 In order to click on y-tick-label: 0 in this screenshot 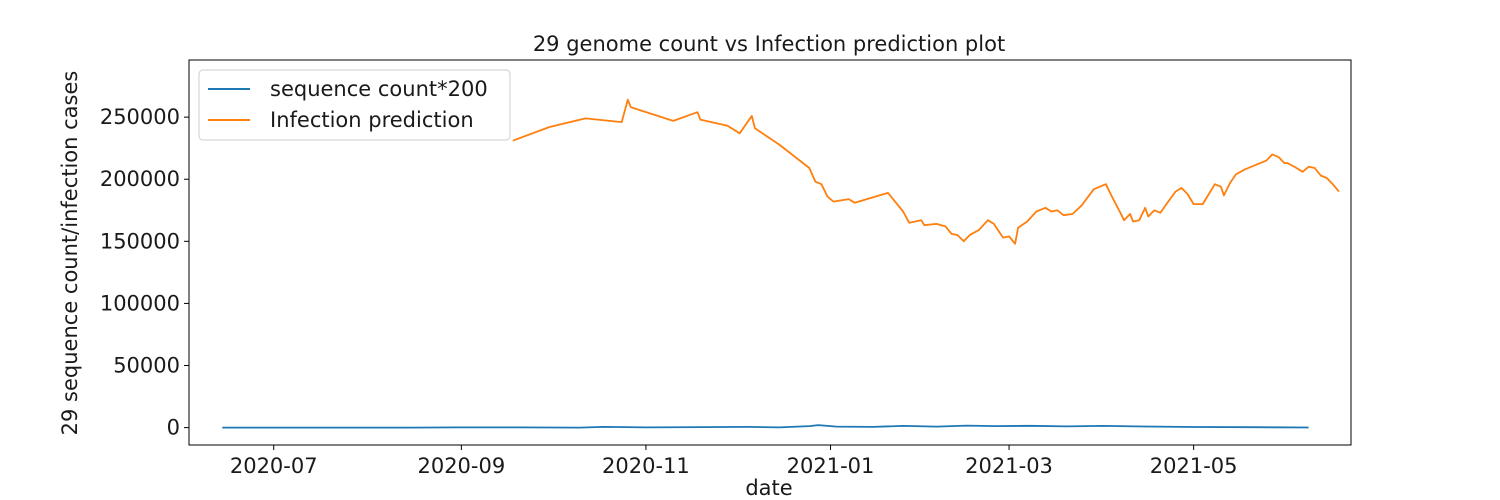, I will do `click(173, 428)`.